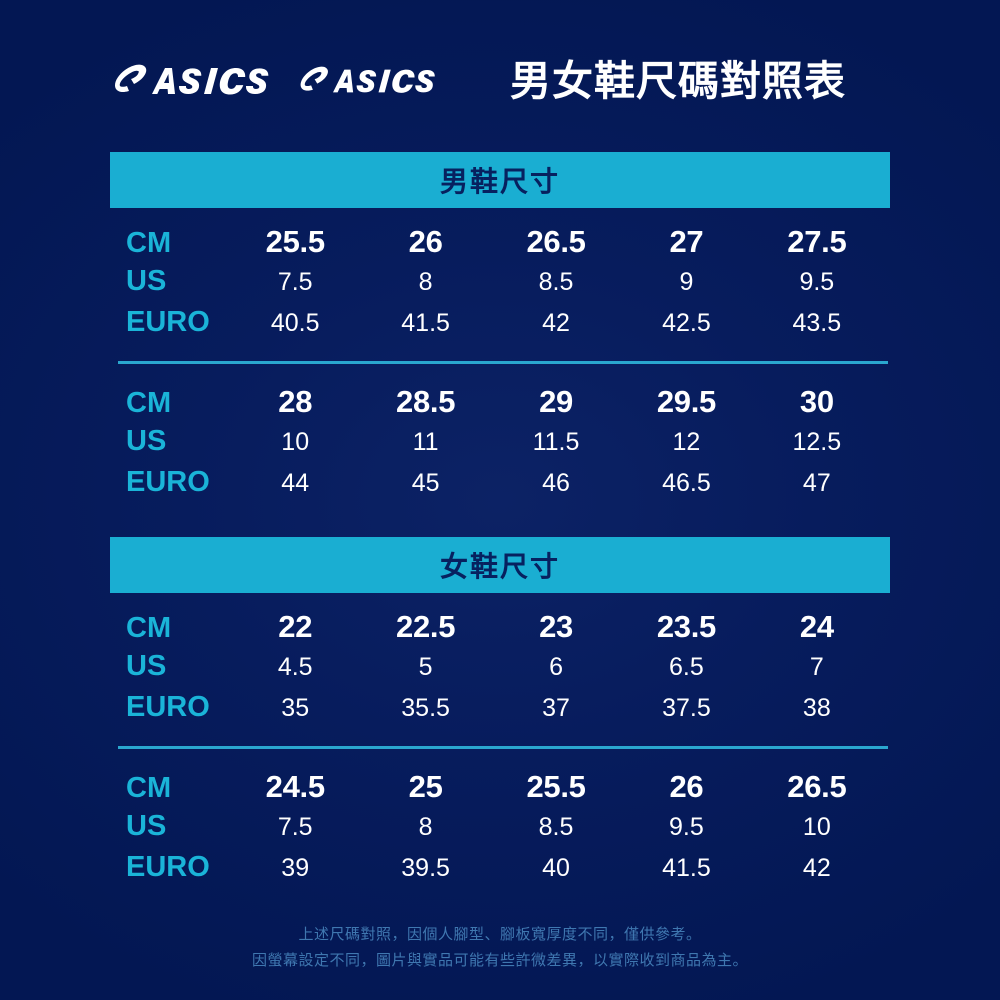 The width and height of the screenshot is (1000, 1000). Describe the element at coordinates (686, 241) in the screenshot. I see `cell: 27` at that location.